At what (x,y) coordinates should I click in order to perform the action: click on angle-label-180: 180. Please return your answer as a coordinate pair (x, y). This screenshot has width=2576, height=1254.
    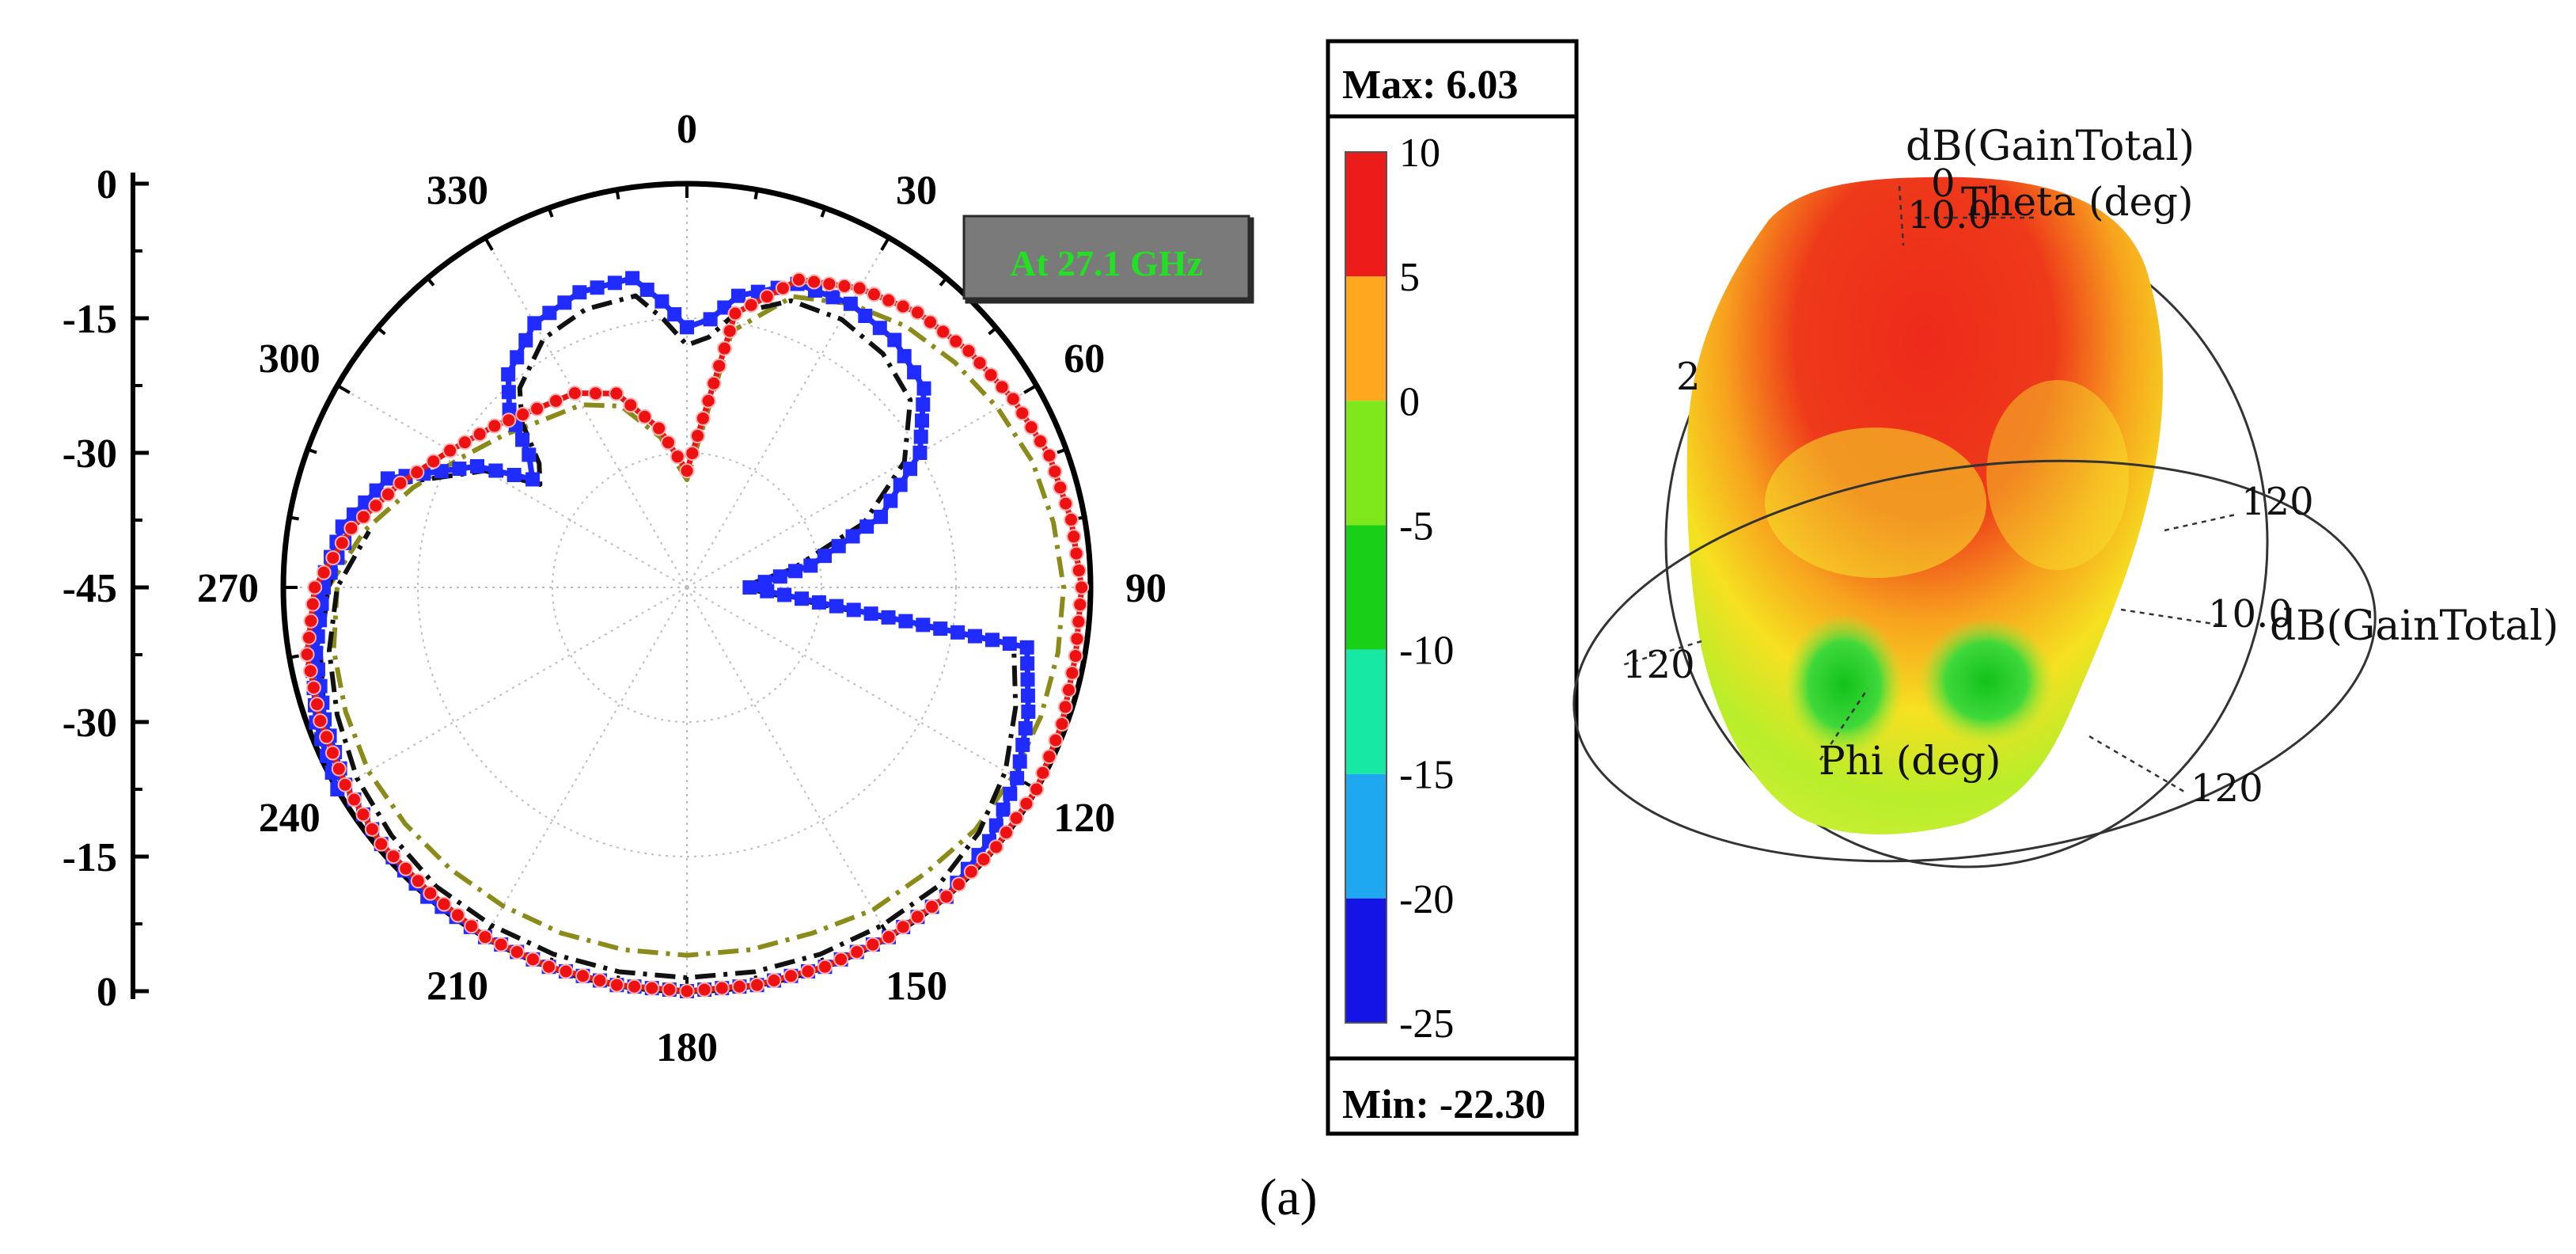
    Looking at the image, I should click on (687, 1047).